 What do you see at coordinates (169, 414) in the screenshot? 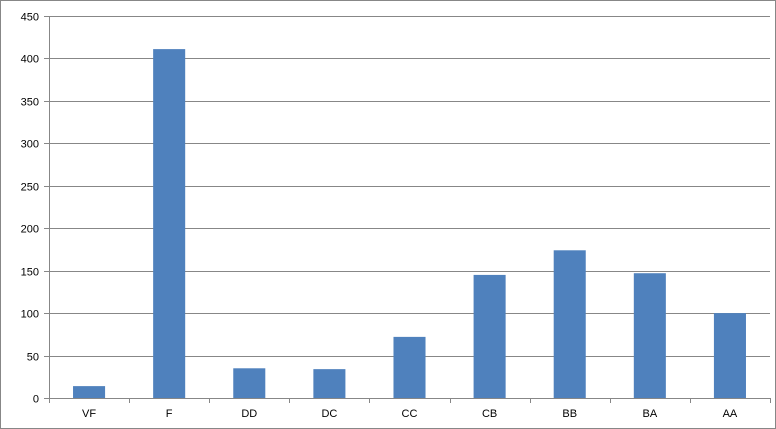
I see `x-tick-label: F` at bounding box center [169, 414].